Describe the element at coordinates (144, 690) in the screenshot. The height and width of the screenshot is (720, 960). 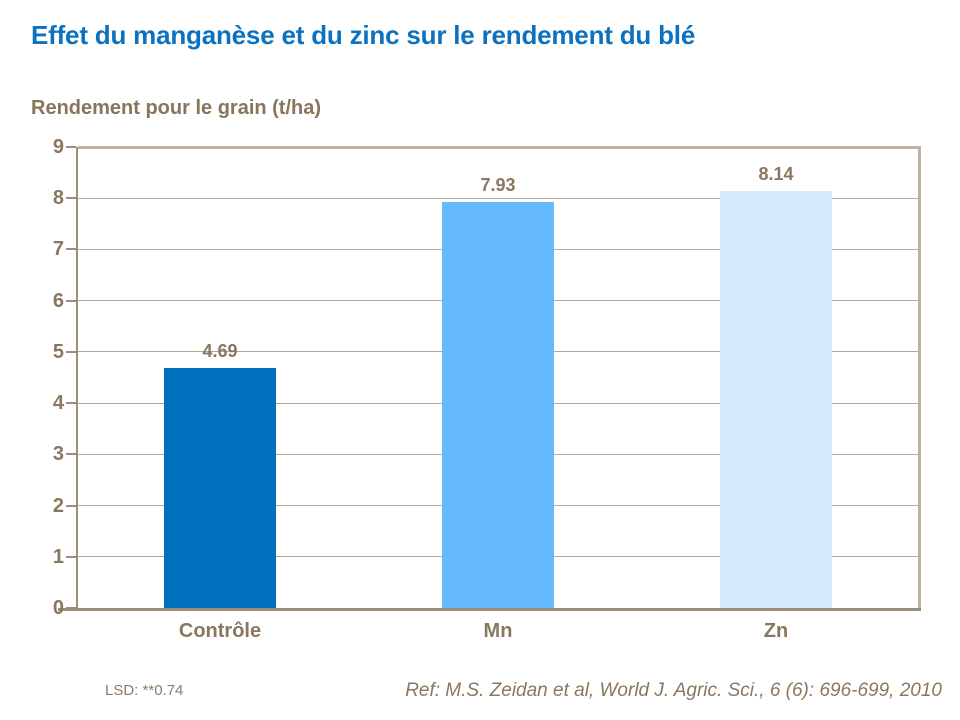
I see `lsd-footnote: LSD: **0.74` at that location.